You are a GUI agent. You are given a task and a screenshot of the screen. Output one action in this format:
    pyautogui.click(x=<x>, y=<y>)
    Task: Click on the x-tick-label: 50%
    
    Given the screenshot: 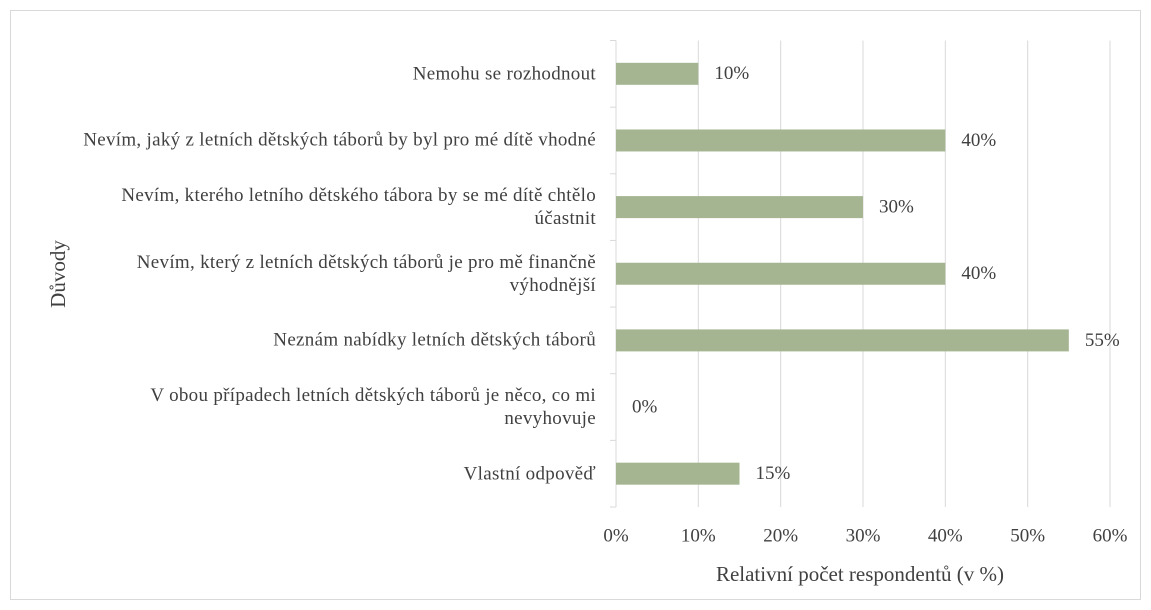 What is the action you would take?
    pyautogui.click(x=1027, y=535)
    